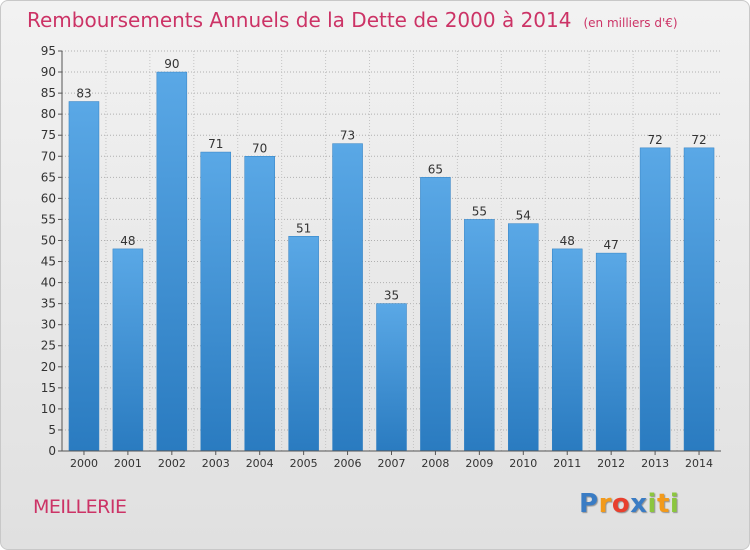 The height and width of the screenshot is (550, 750). Describe the element at coordinates (523, 463) in the screenshot. I see `x-tick-label: 2010` at that location.